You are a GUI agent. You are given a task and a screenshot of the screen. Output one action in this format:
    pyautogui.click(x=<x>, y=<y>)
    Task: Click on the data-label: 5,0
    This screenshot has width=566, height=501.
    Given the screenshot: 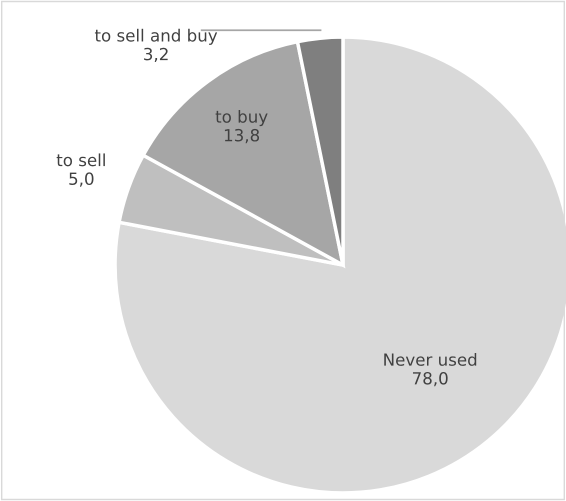 What is the action you would take?
    pyautogui.click(x=81, y=179)
    